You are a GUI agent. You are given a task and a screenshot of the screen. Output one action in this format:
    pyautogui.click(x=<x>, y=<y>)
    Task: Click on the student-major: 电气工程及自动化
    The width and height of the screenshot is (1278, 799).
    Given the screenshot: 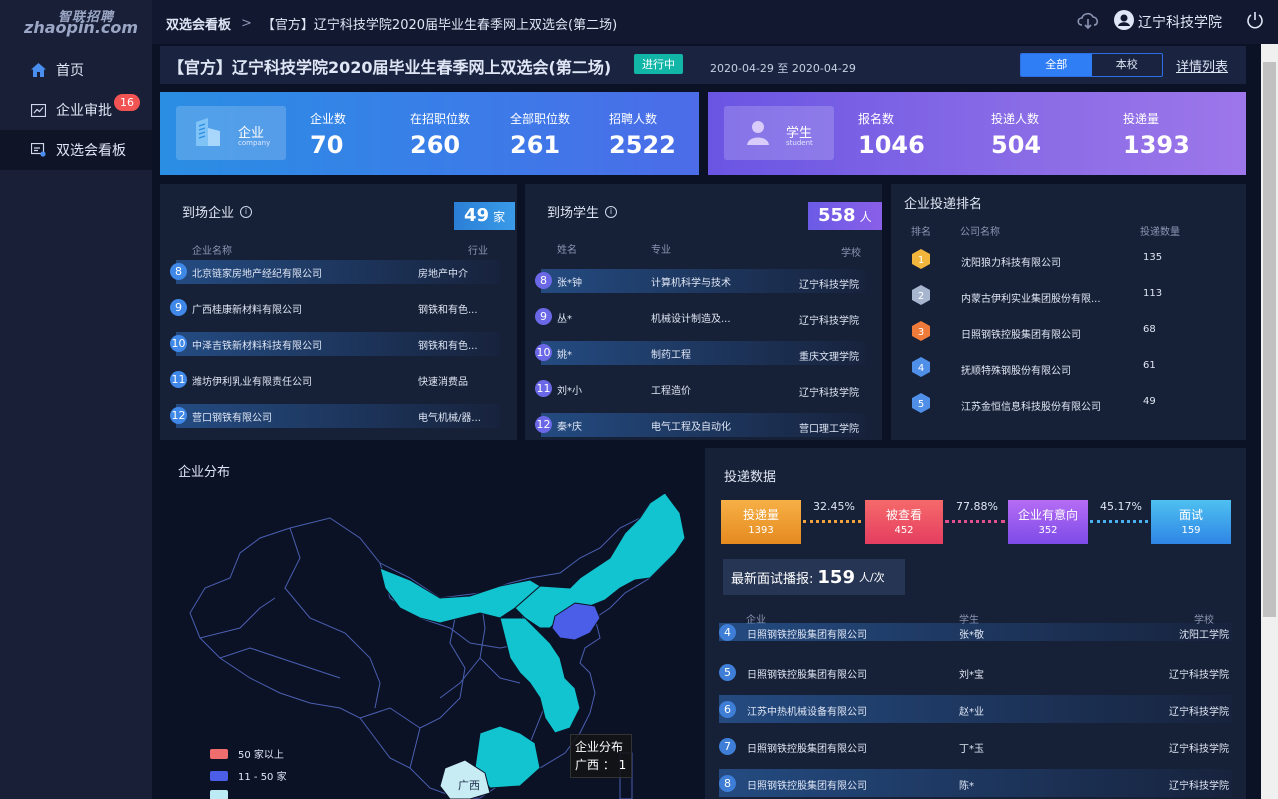 What is the action you would take?
    pyautogui.click(x=691, y=427)
    